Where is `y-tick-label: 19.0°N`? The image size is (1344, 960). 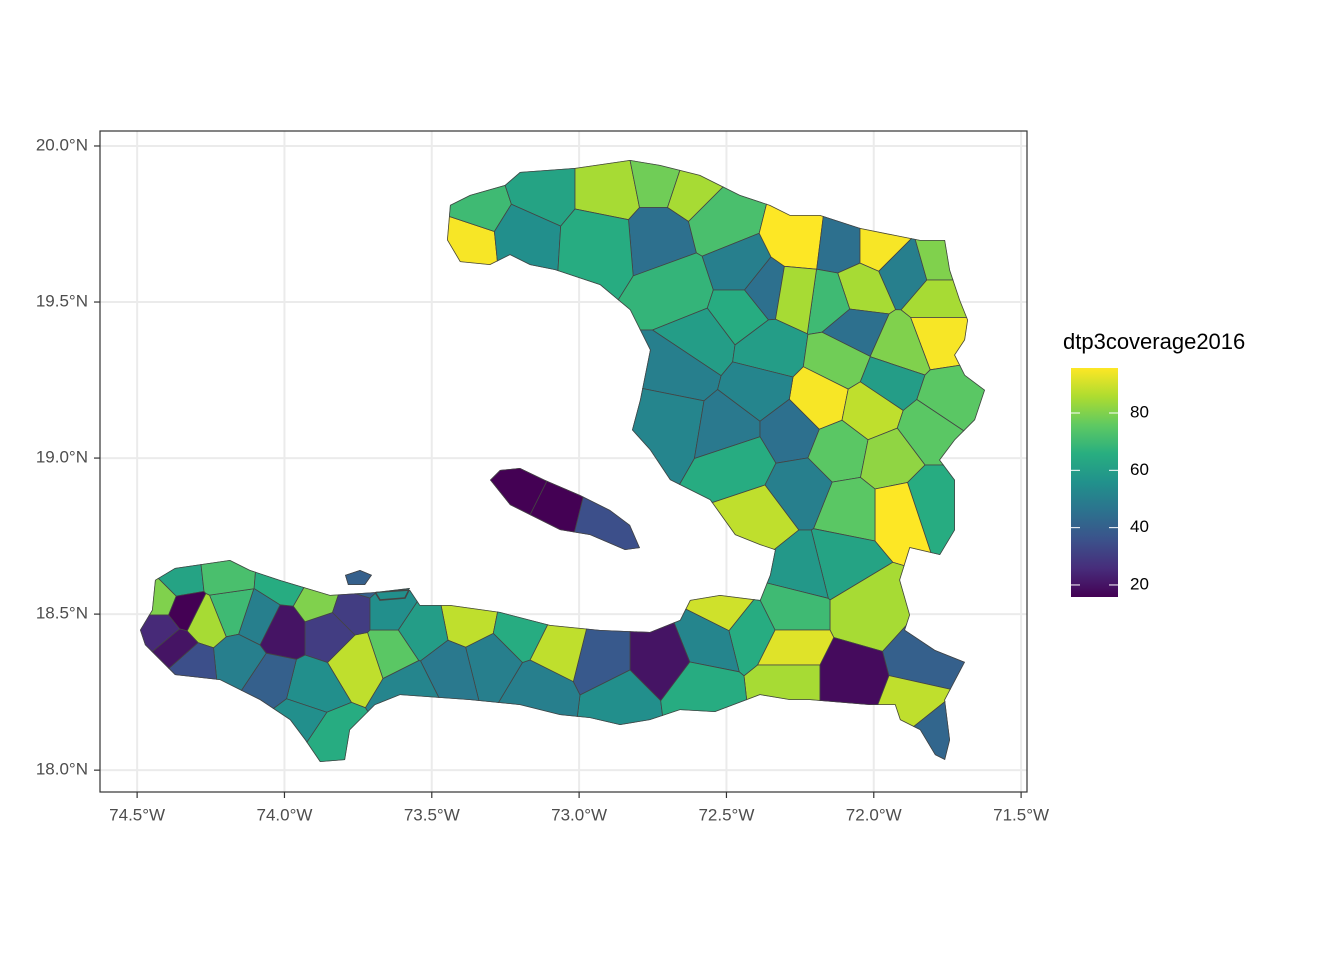
y-tick-label: 19.0°N is located at coordinates (62, 457).